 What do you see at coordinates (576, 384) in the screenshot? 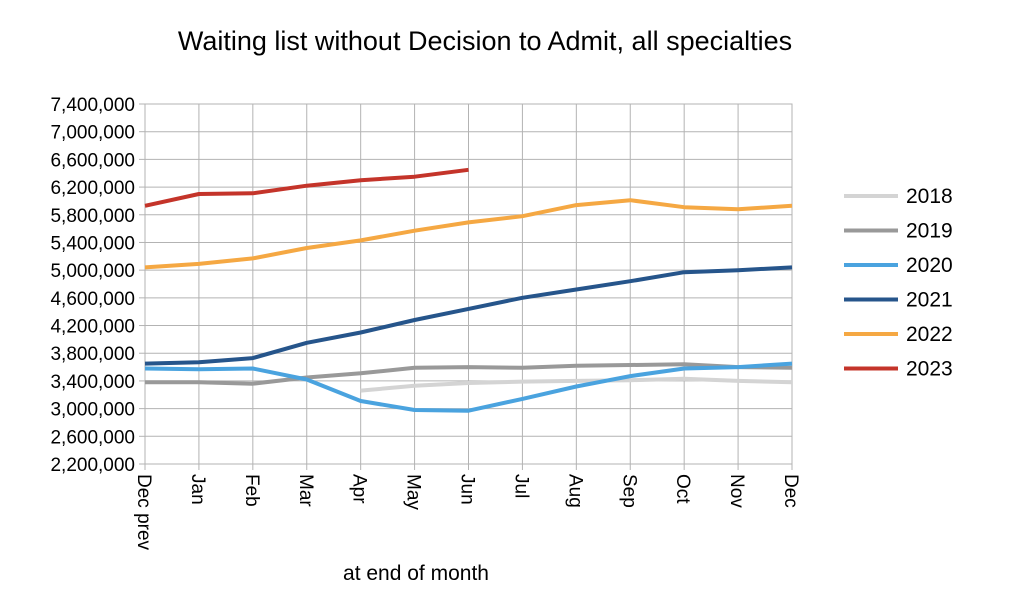
I see `series-line-2018` at bounding box center [576, 384].